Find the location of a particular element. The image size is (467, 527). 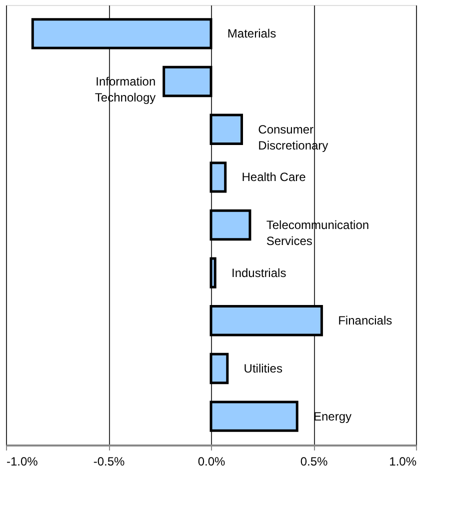

x-tick-label: 1.0% is located at coordinates (403, 461).